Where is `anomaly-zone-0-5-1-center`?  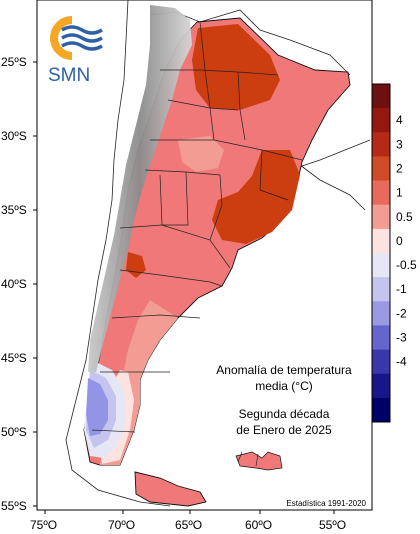 anomaly-zone-0-5-1-center is located at coordinates (201, 154).